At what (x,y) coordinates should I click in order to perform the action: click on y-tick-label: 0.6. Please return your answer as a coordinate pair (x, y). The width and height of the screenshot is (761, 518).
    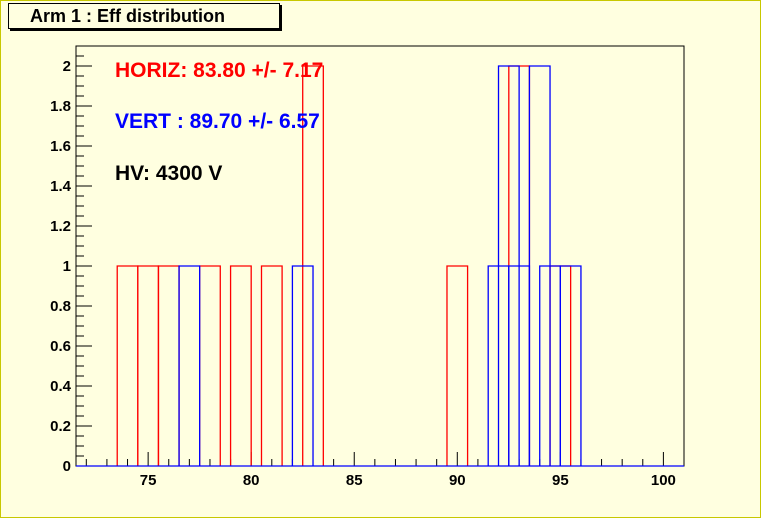
    Looking at the image, I should click on (60, 346).